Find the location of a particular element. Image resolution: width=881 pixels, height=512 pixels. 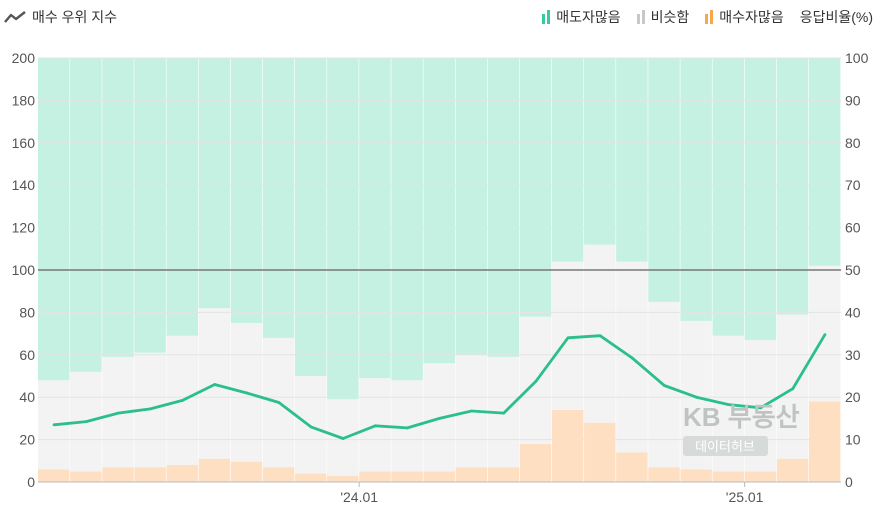

legend-item-sellers: 매도자많음 is located at coordinates (581, 17).